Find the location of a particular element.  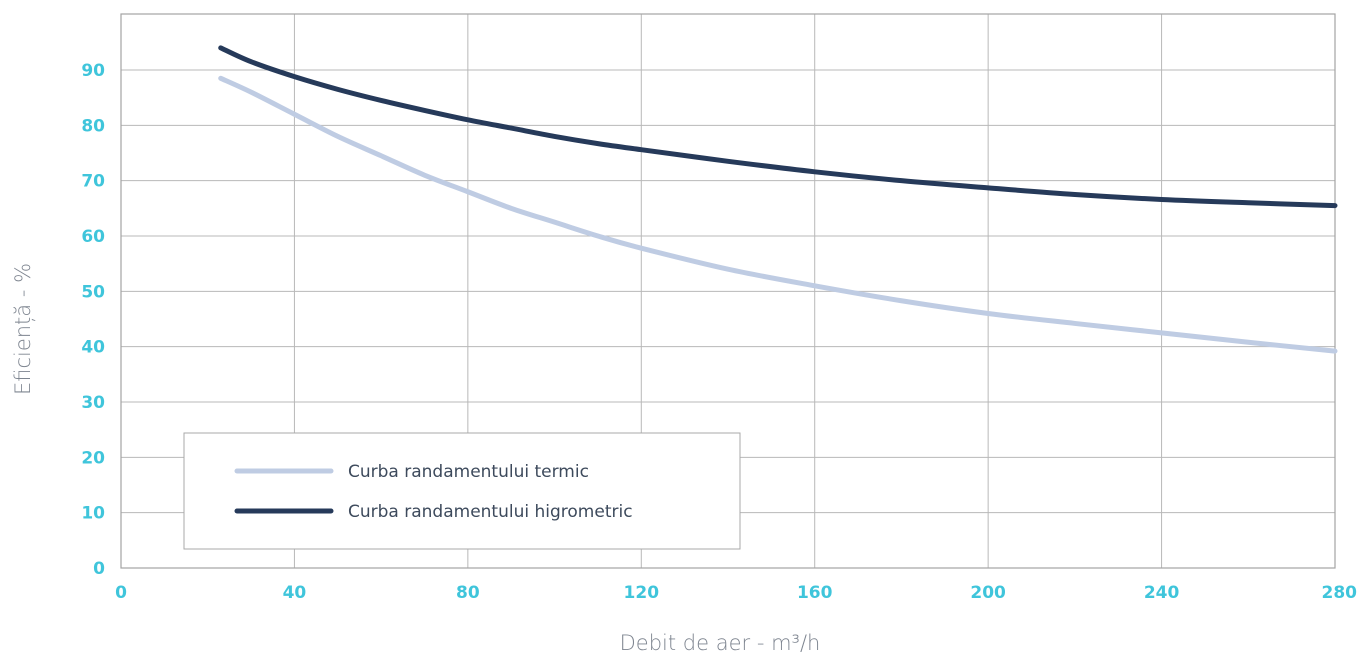

y-tick-label: 60 is located at coordinates (93, 237).